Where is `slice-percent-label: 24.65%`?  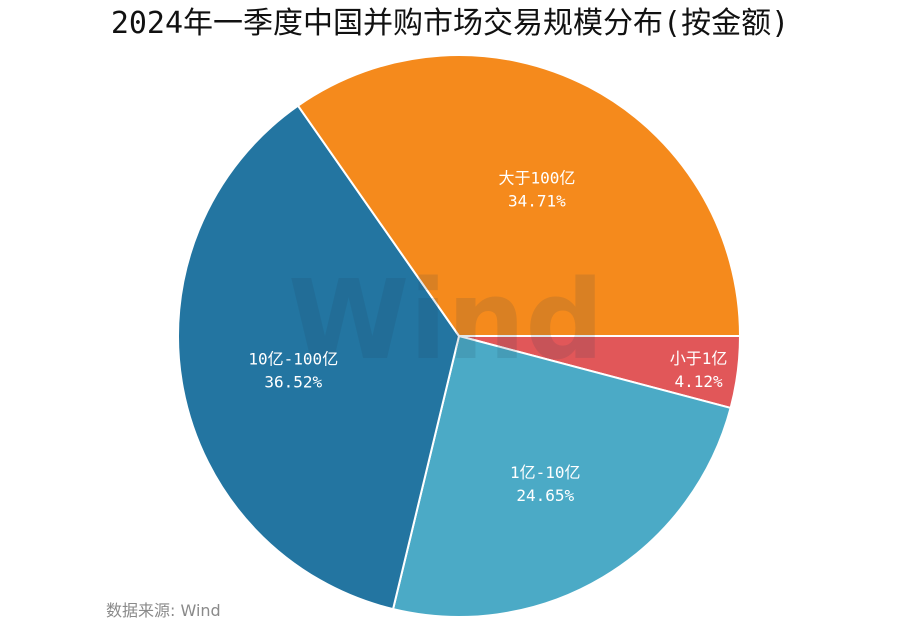 slice-percent-label: 24.65% is located at coordinates (545, 495).